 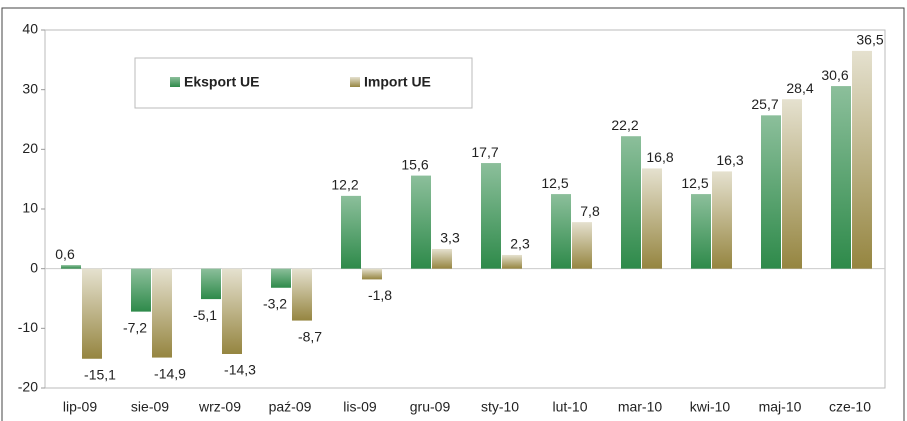 I want to click on x-tick-label: kwi-10, so click(x=710, y=407).